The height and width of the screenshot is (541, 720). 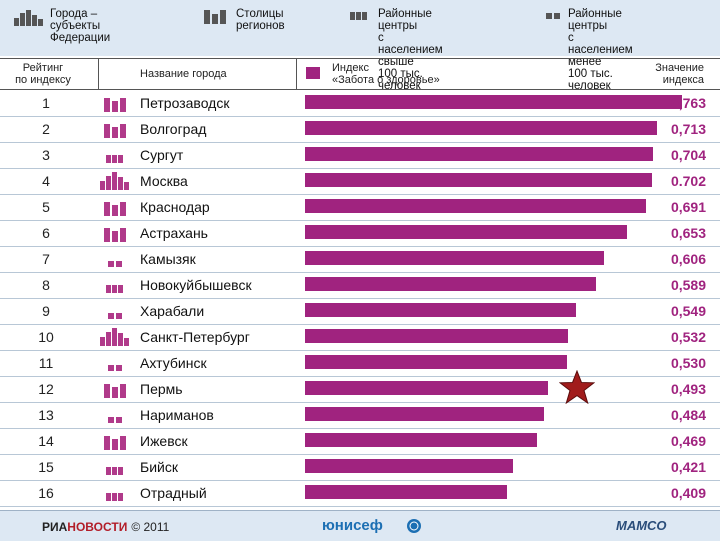 I want to click on value-label: 0,549, so click(x=688, y=311).